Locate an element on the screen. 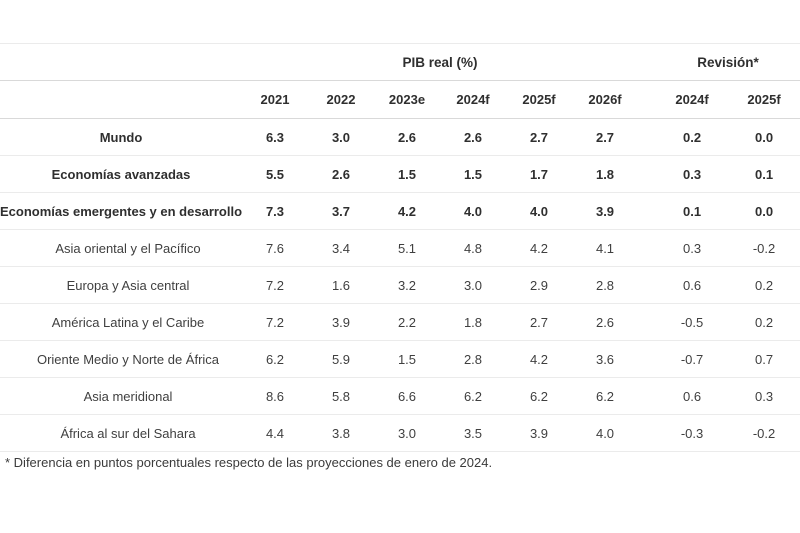  year-column-header: 2026f is located at coordinates (605, 99).